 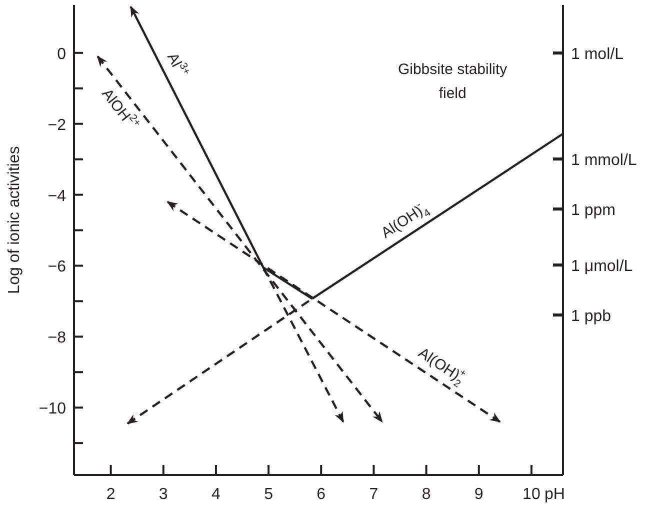 What do you see at coordinates (593, 210) in the screenshot?
I see `text: 1 ppm` at bounding box center [593, 210].